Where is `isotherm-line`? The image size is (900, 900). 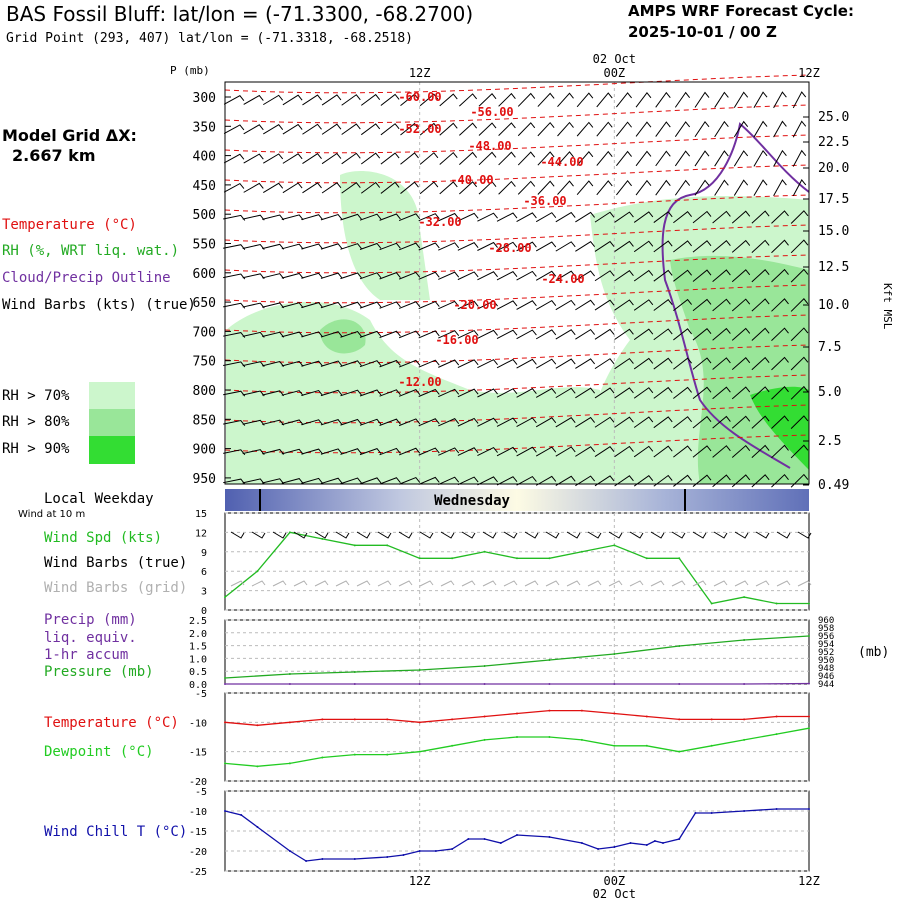 isotherm-line is located at coordinates (517, 234).